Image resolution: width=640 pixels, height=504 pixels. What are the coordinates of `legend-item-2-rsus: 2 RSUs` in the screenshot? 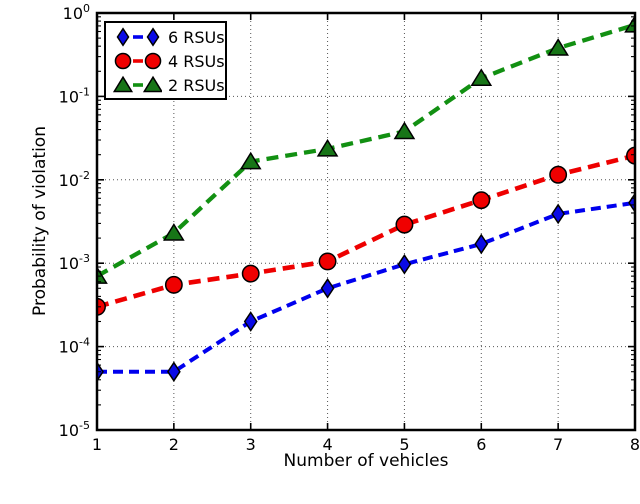 It's located at (168, 85).